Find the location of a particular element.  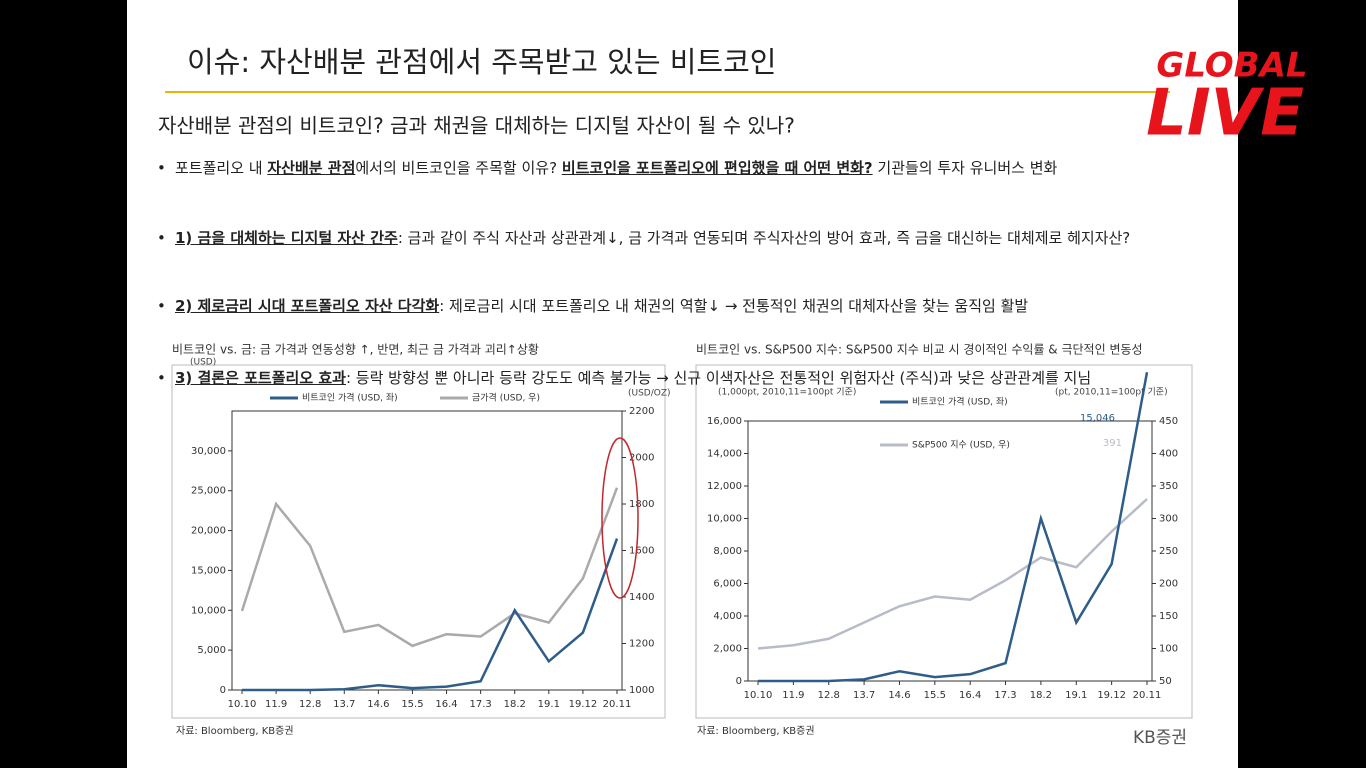

y-tick-label: 5,000 is located at coordinates (211, 650).